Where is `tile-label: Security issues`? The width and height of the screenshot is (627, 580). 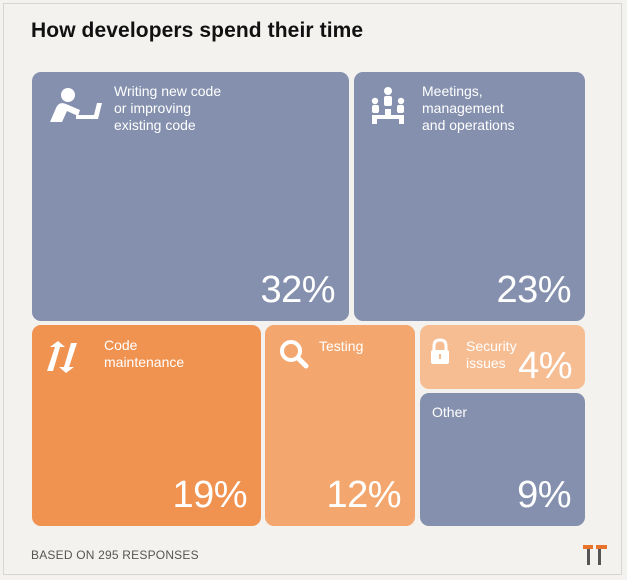
tile-label: Security issues is located at coordinates (491, 354).